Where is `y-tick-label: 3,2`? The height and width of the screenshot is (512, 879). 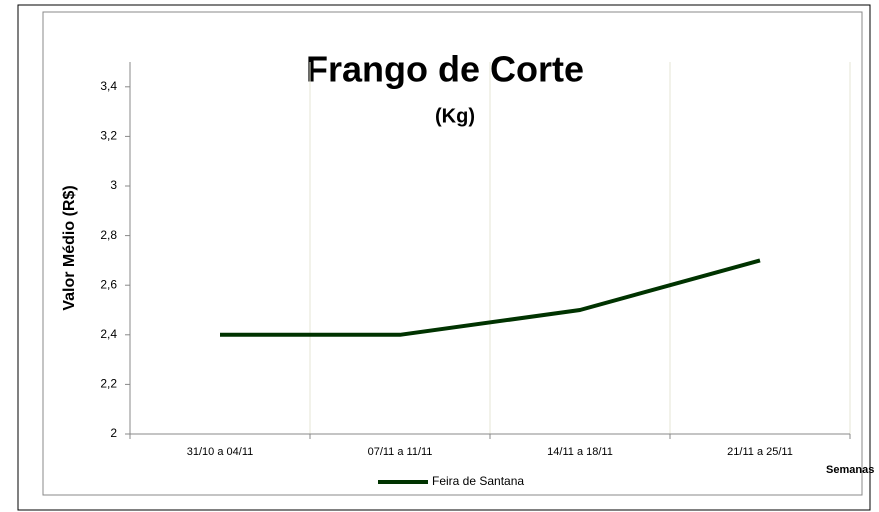
y-tick-label: 3,2 is located at coordinates (108, 136).